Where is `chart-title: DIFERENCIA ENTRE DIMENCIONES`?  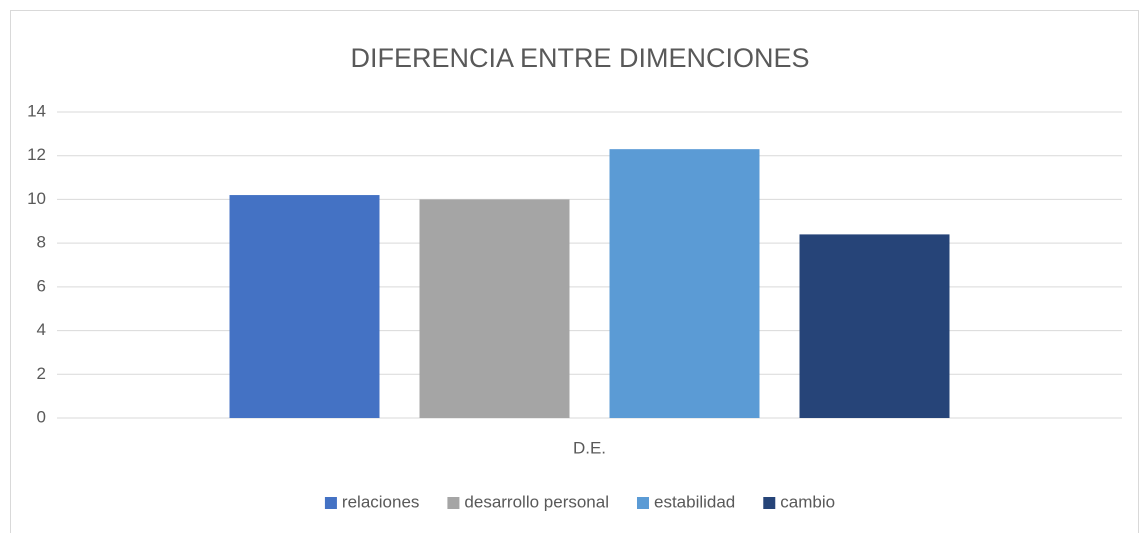 chart-title: DIFERENCIA ENTRE DIMENCIONES is located at coordinates (579, 58).